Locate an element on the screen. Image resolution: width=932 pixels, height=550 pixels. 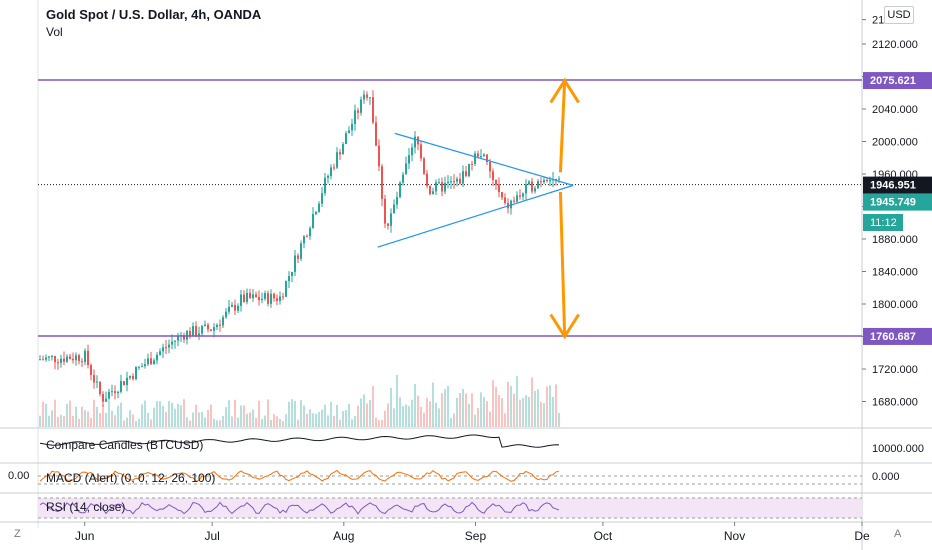
projection-arrow-down is located at coordinates (562, 264).